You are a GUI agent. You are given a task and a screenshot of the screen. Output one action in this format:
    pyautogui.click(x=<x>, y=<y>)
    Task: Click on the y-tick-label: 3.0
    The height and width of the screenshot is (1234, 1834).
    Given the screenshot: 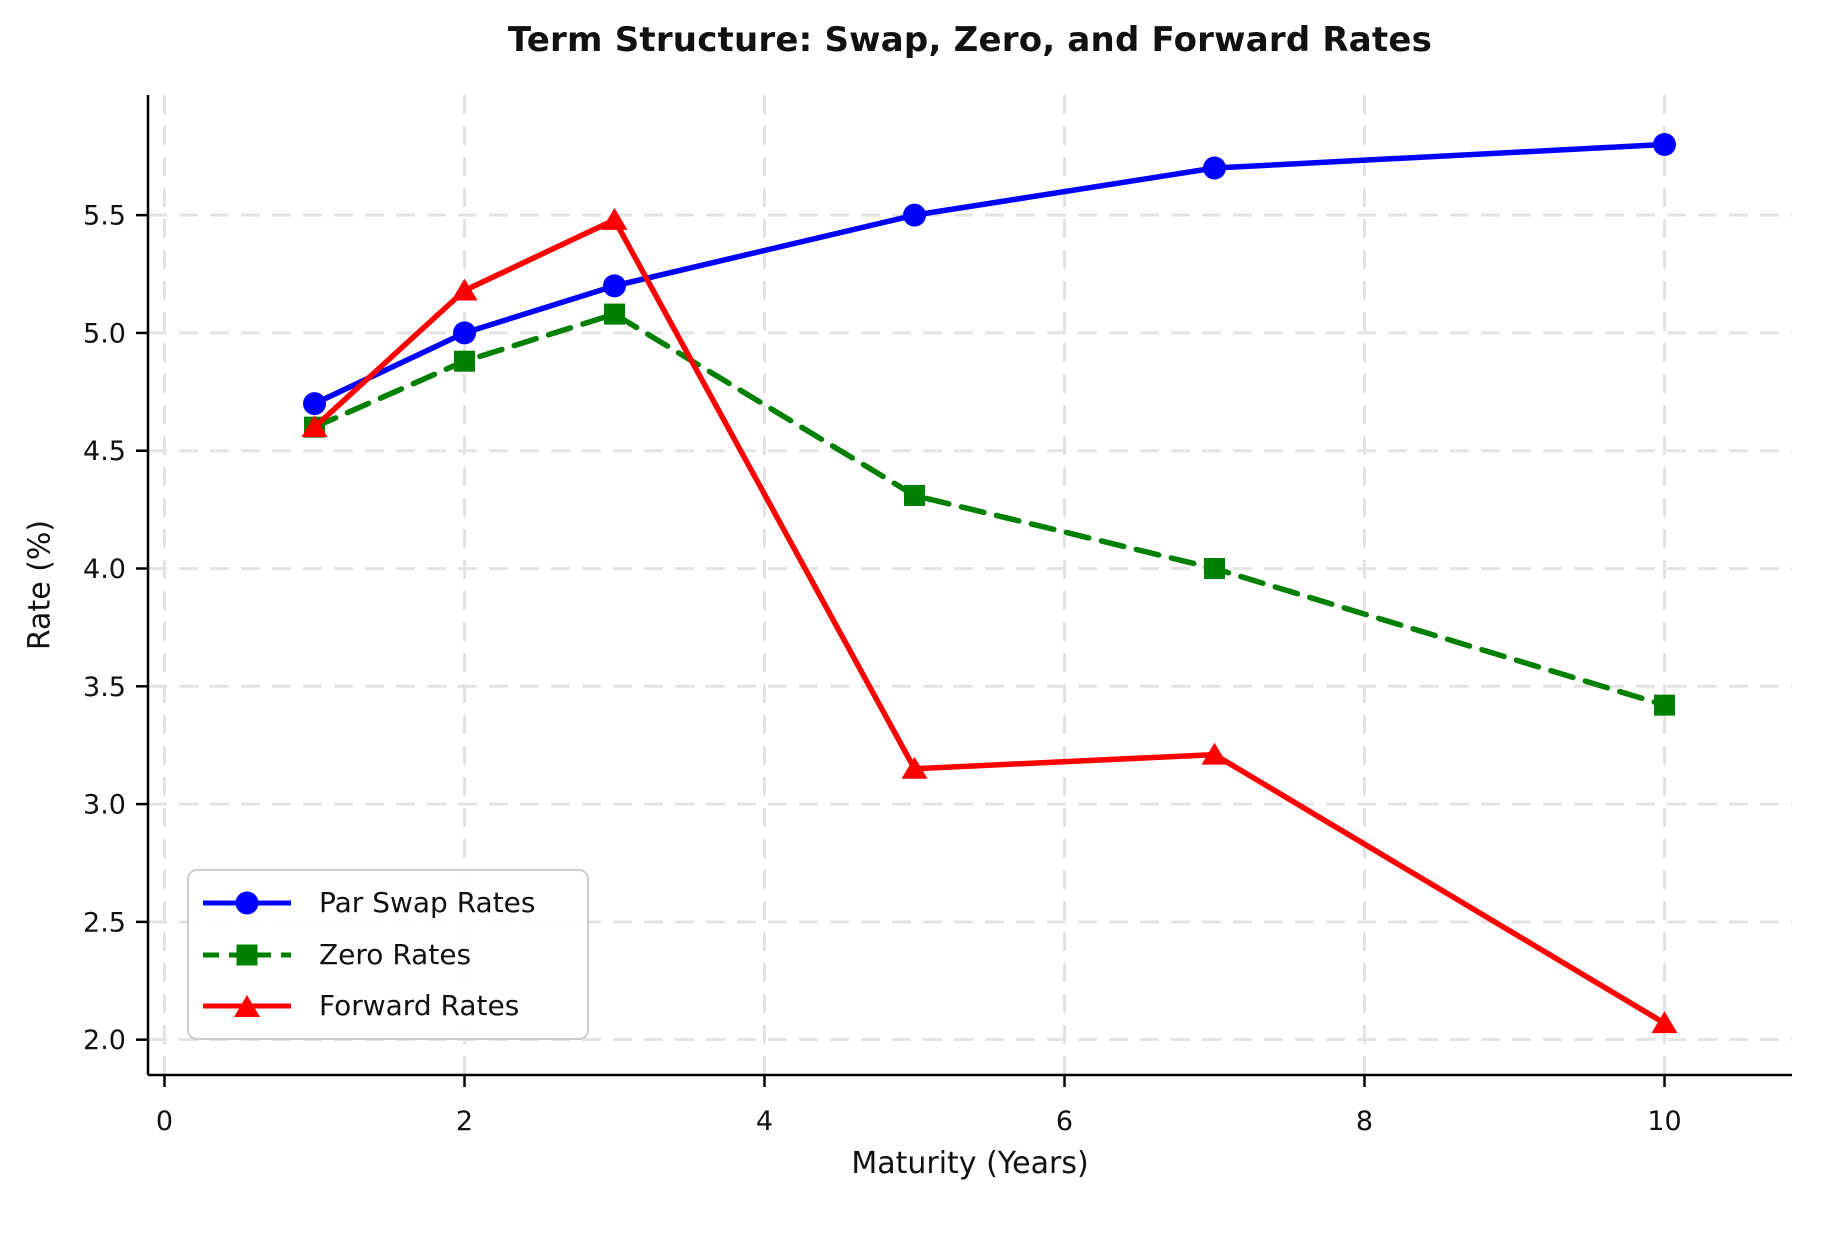 What is the action you would take?
    pyautogui.click(x=104, y=805)
    